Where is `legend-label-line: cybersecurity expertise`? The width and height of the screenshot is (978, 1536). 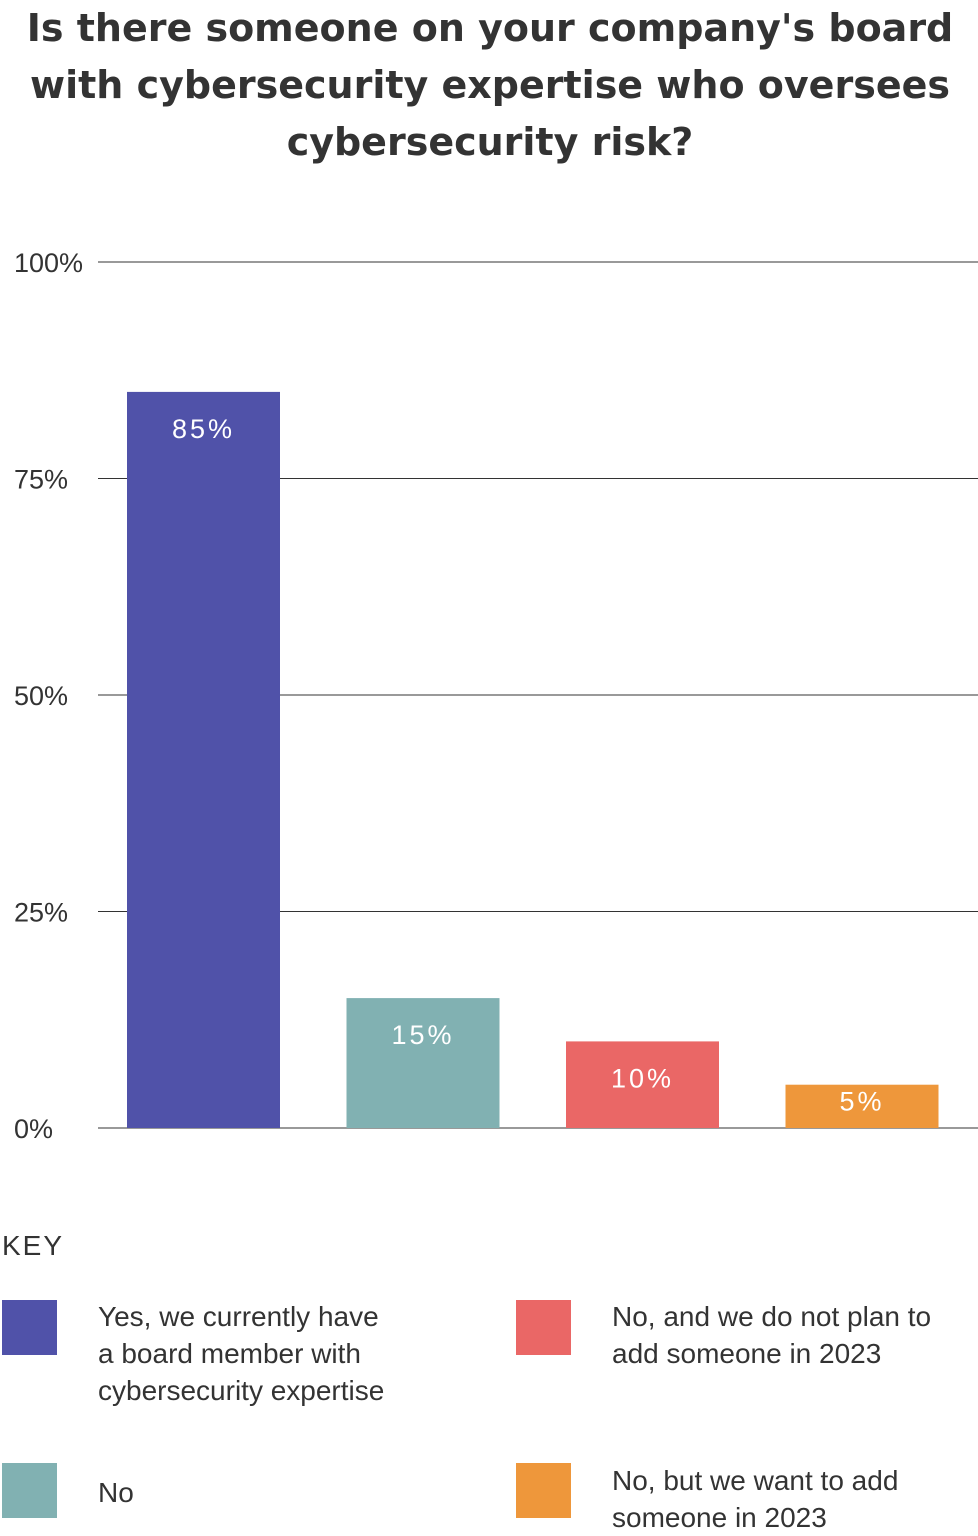 legend-label-line: cybersecurity expertise is located at coordinates (241, 1390).